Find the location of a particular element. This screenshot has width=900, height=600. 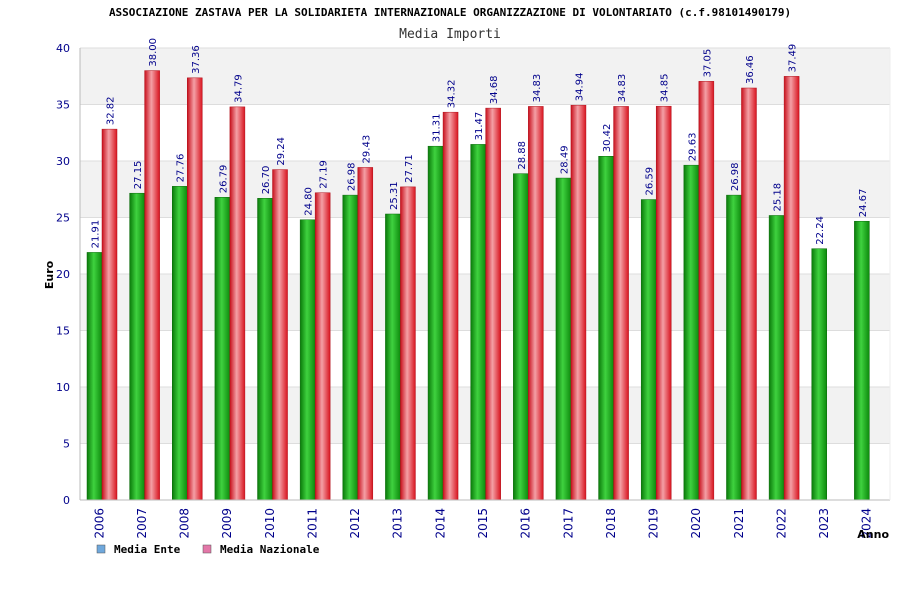

y-tick-label: 0 is located at coordinates (66, 500).